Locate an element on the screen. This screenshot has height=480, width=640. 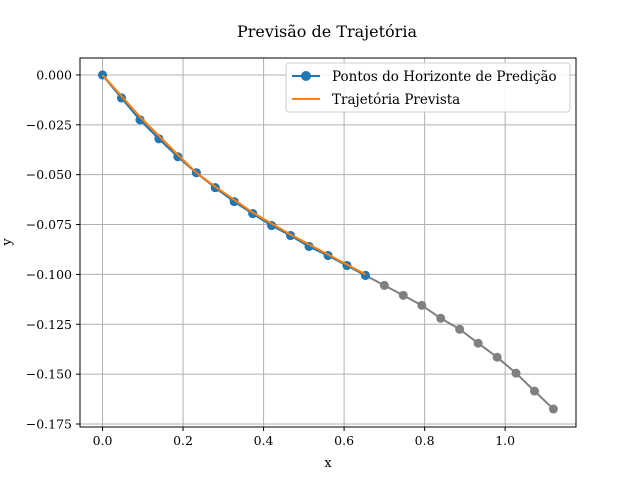
legend-swatch-horizon-marker is located at coordinates (306, 76).